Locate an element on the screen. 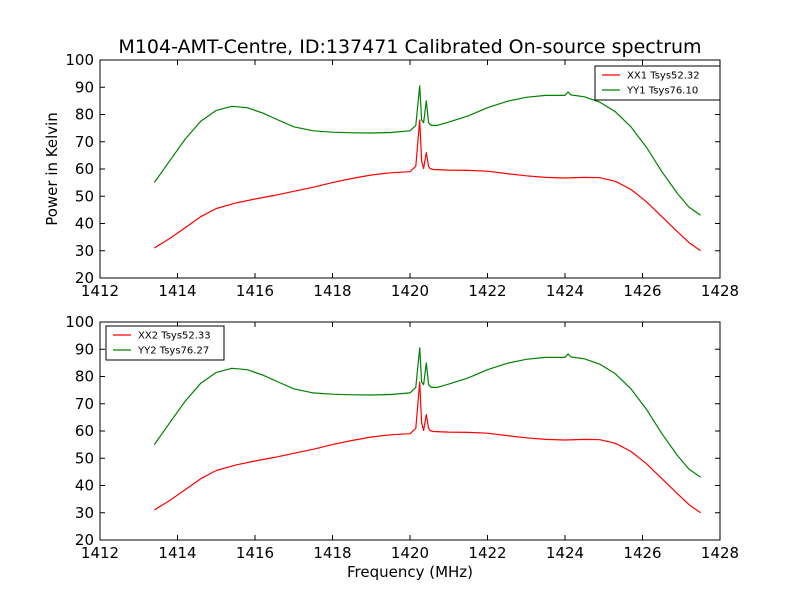 The height and width of the screenshot is (600, 800). legend-entry: XX2 Tsys52.33 is located at coordinates (174, 336).